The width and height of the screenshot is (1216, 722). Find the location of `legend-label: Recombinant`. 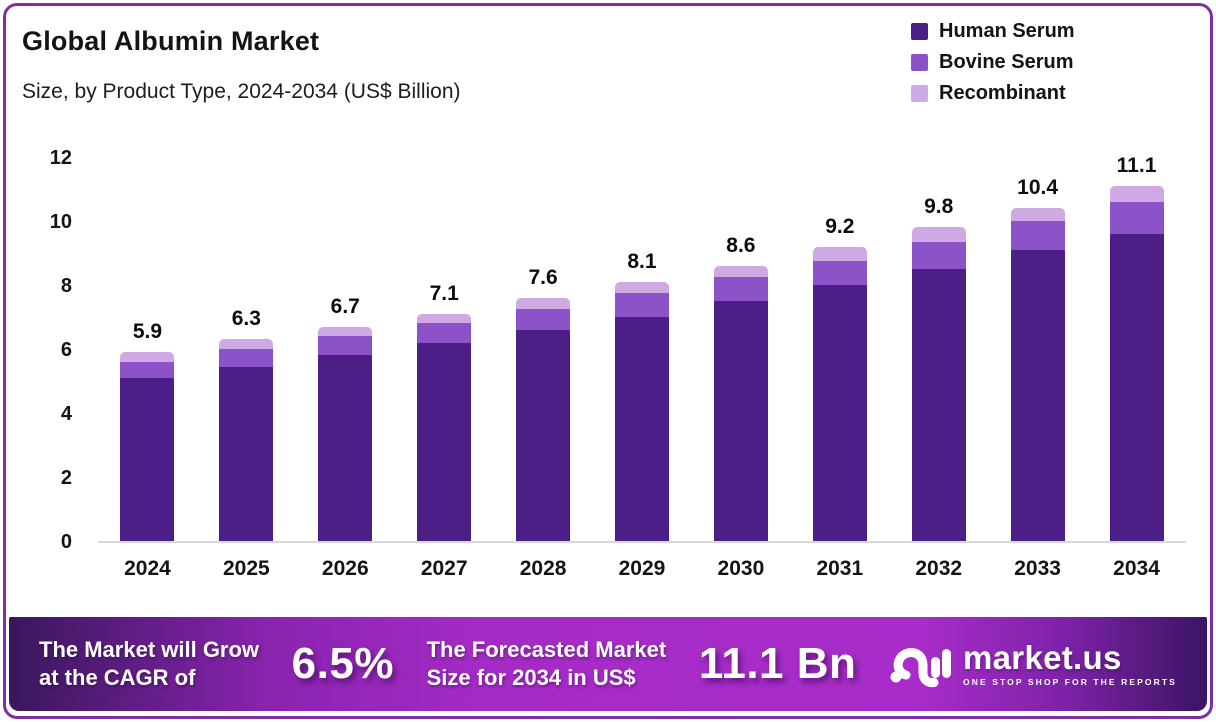

legend-label: Recombinant is located at coordinates (1002, 93).